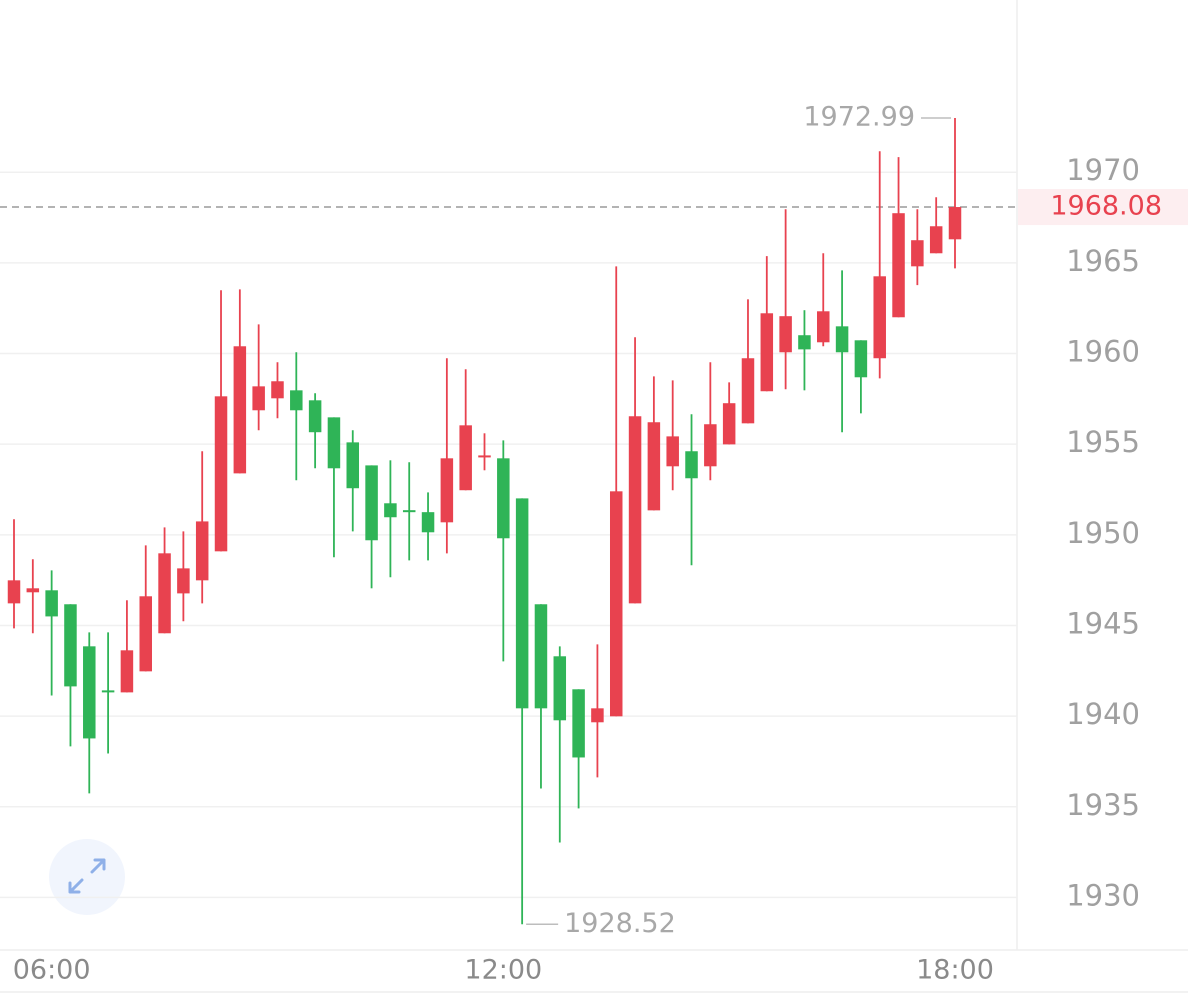  I want to click on y-tick-label: 1945, so click(1103, 623).